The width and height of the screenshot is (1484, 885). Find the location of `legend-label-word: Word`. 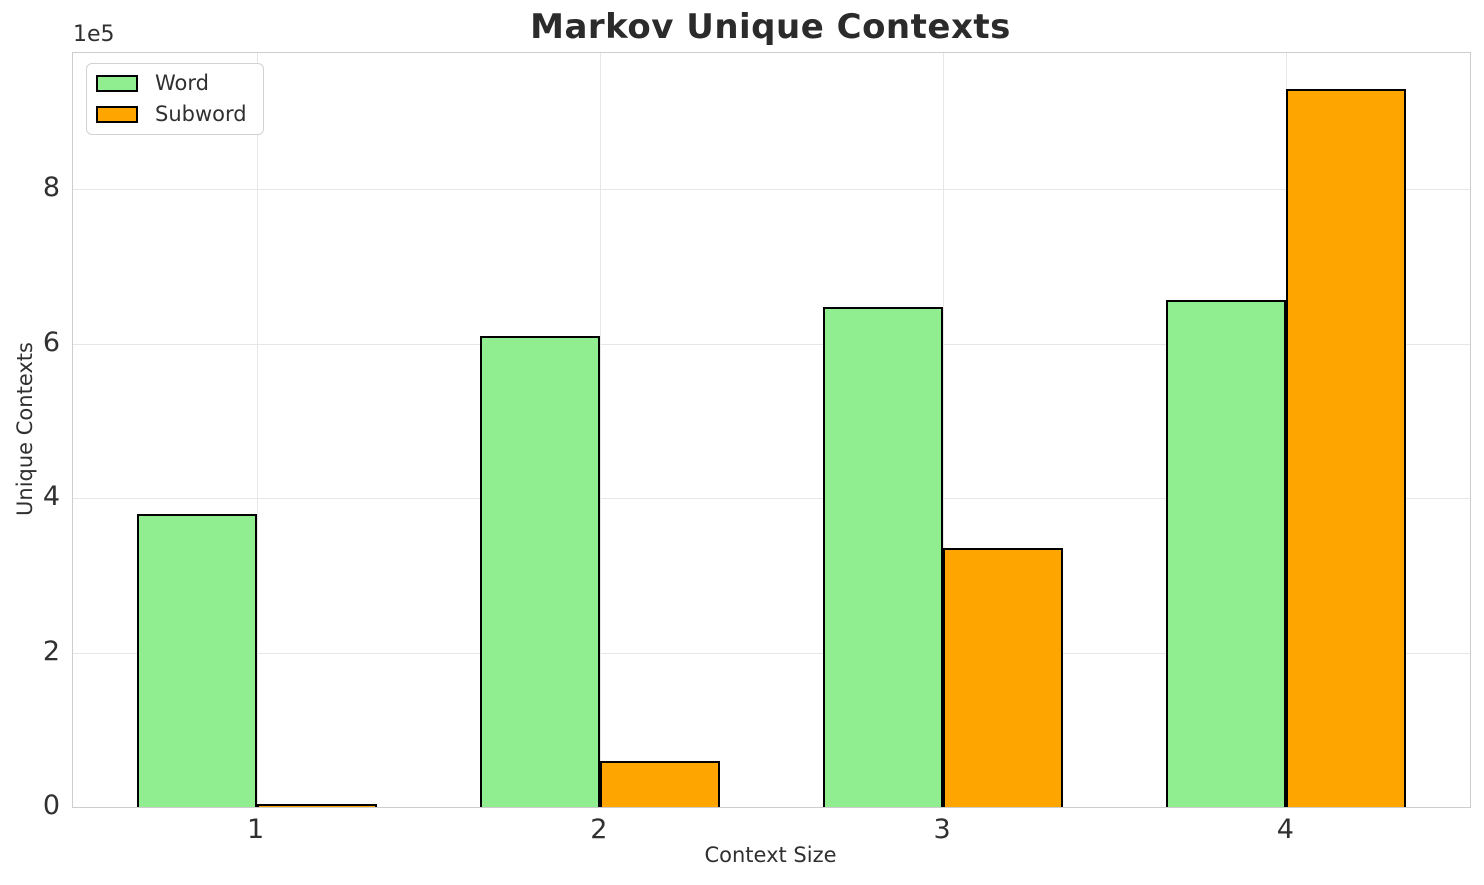

legend-label-word: Word is located at coordinates (182, 83).